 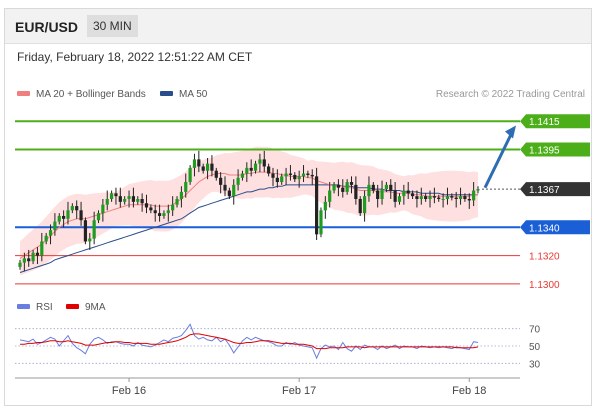 I want to click on ma50-swatch, so click(x=166, y=93).